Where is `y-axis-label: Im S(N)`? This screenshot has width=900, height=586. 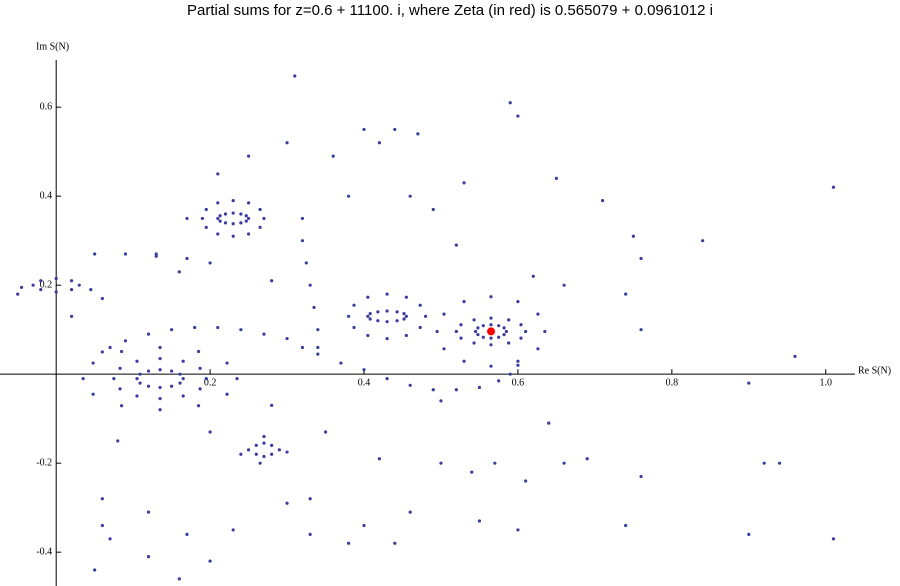
y-axis-label: Im S(N) is located at coordinates (52, 46).